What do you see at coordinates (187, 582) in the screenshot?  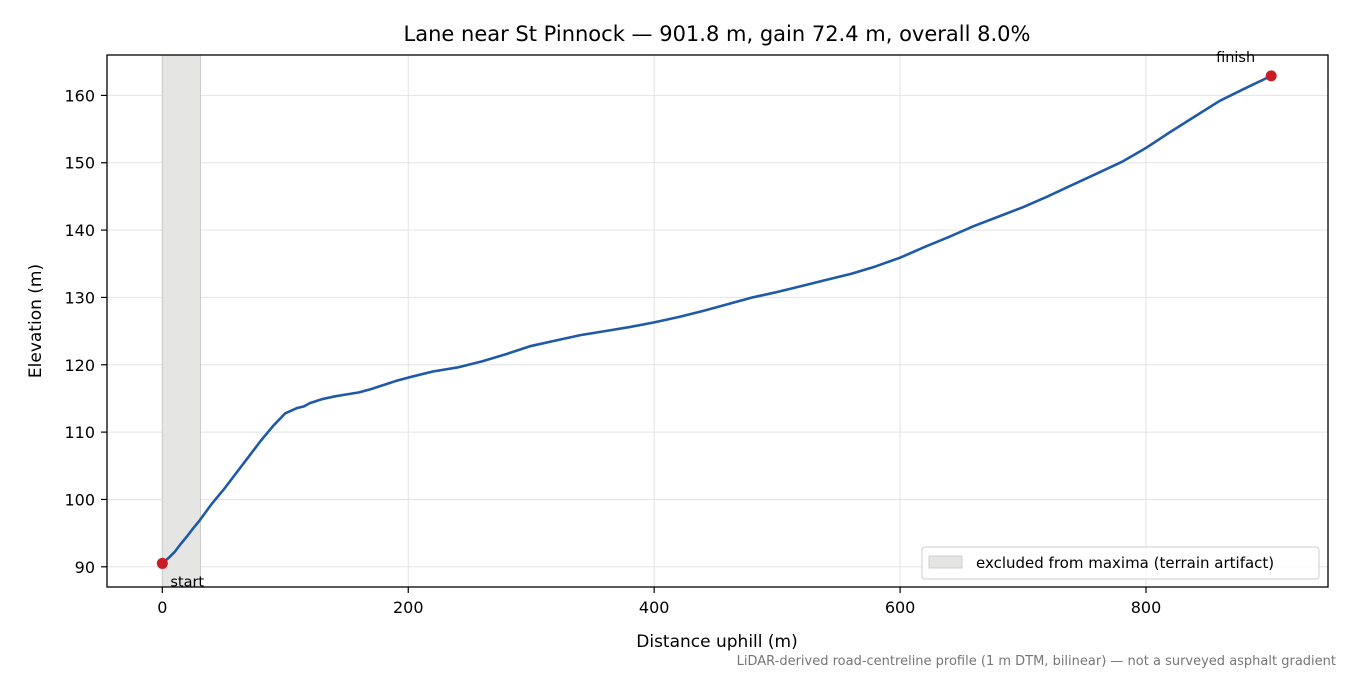 I see `annotation-start: start` at bounding box center [187, 582].